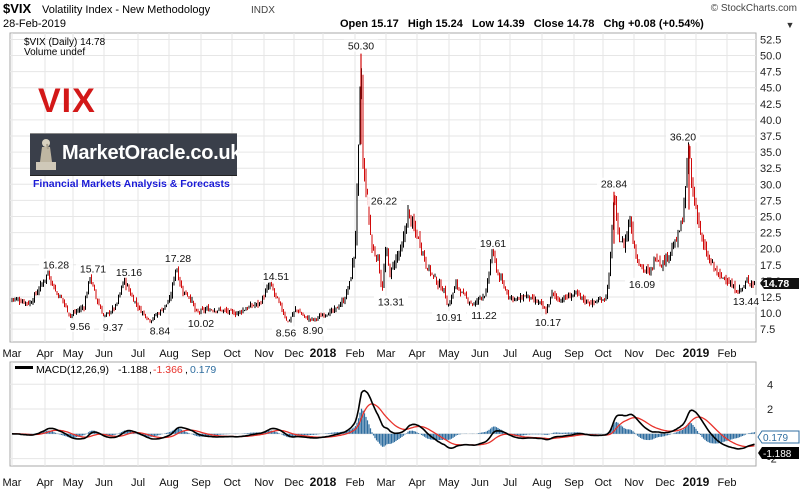  Describe the element at coordinates (770, 410) in the screenshot. I see `macd-tick-label: 2` at that location.